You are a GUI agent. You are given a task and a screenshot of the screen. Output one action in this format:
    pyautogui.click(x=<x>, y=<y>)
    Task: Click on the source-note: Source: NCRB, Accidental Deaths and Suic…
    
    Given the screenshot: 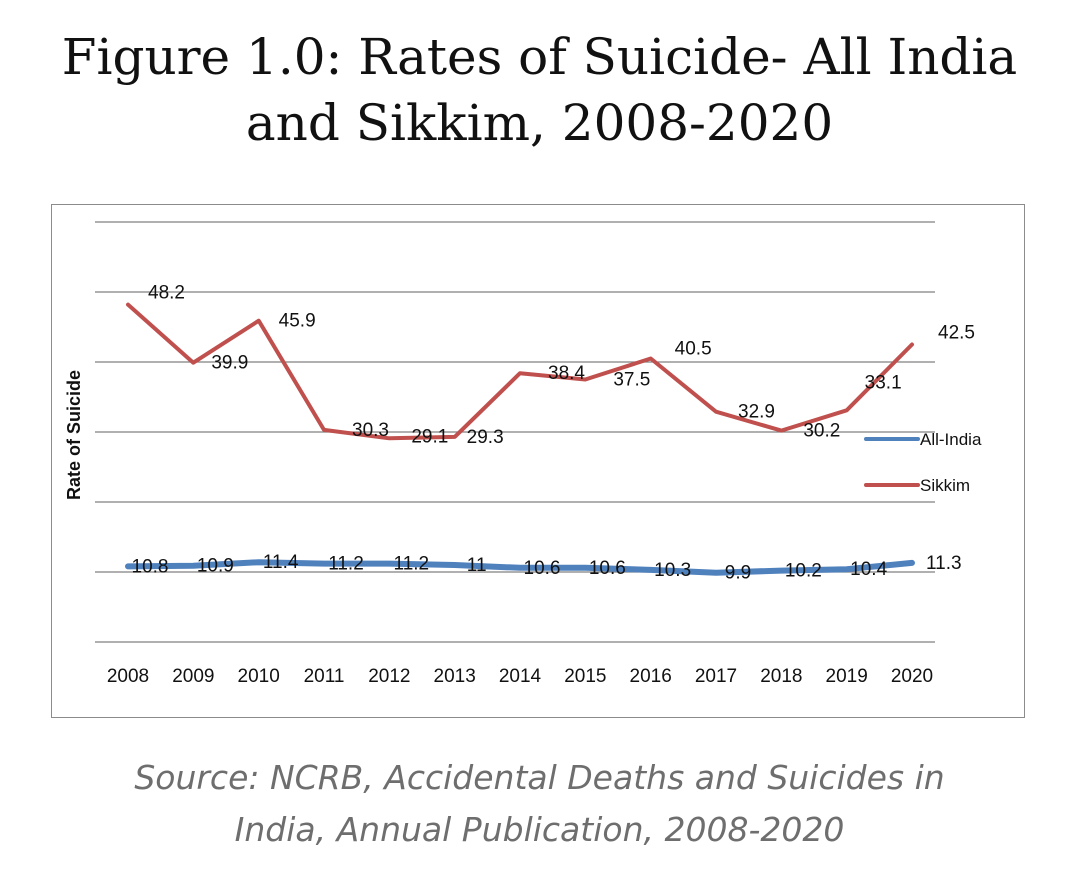 What is the action you would take?
    pyautogui.click(x=539, y=804)
    